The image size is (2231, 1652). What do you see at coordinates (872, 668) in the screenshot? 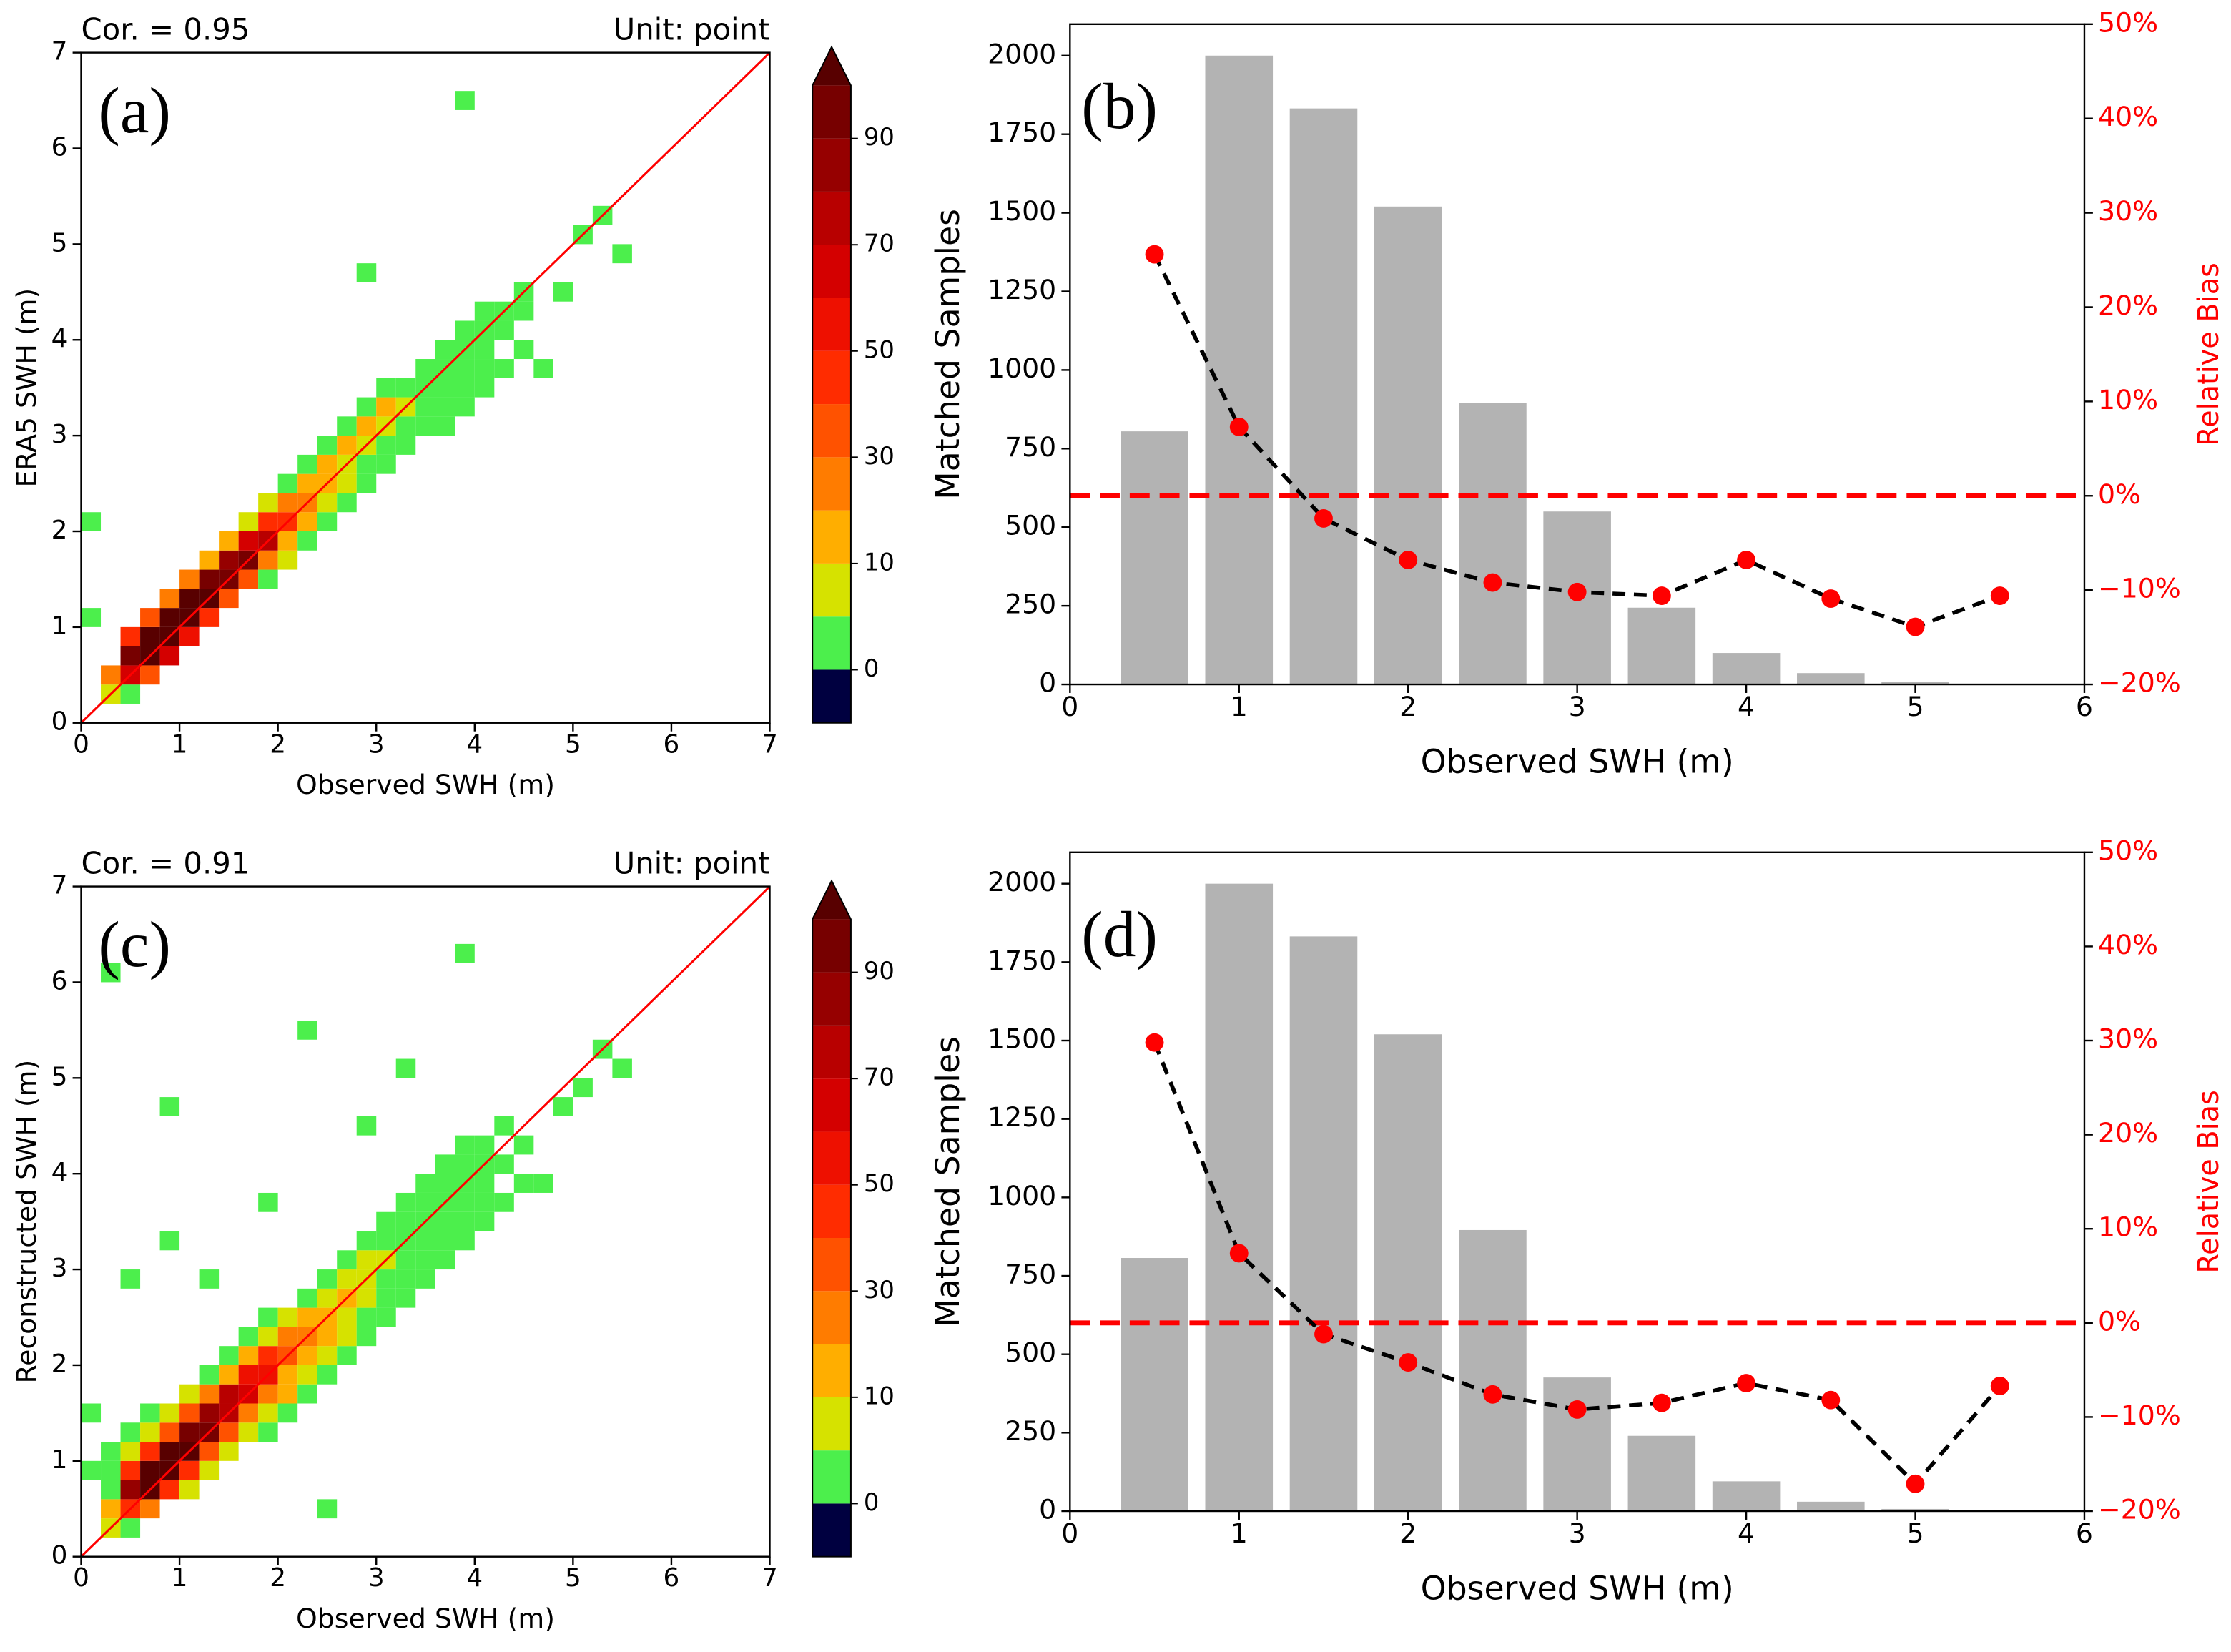
I see `colorbar-tick-label: 0` at bounding box center [872, 668].